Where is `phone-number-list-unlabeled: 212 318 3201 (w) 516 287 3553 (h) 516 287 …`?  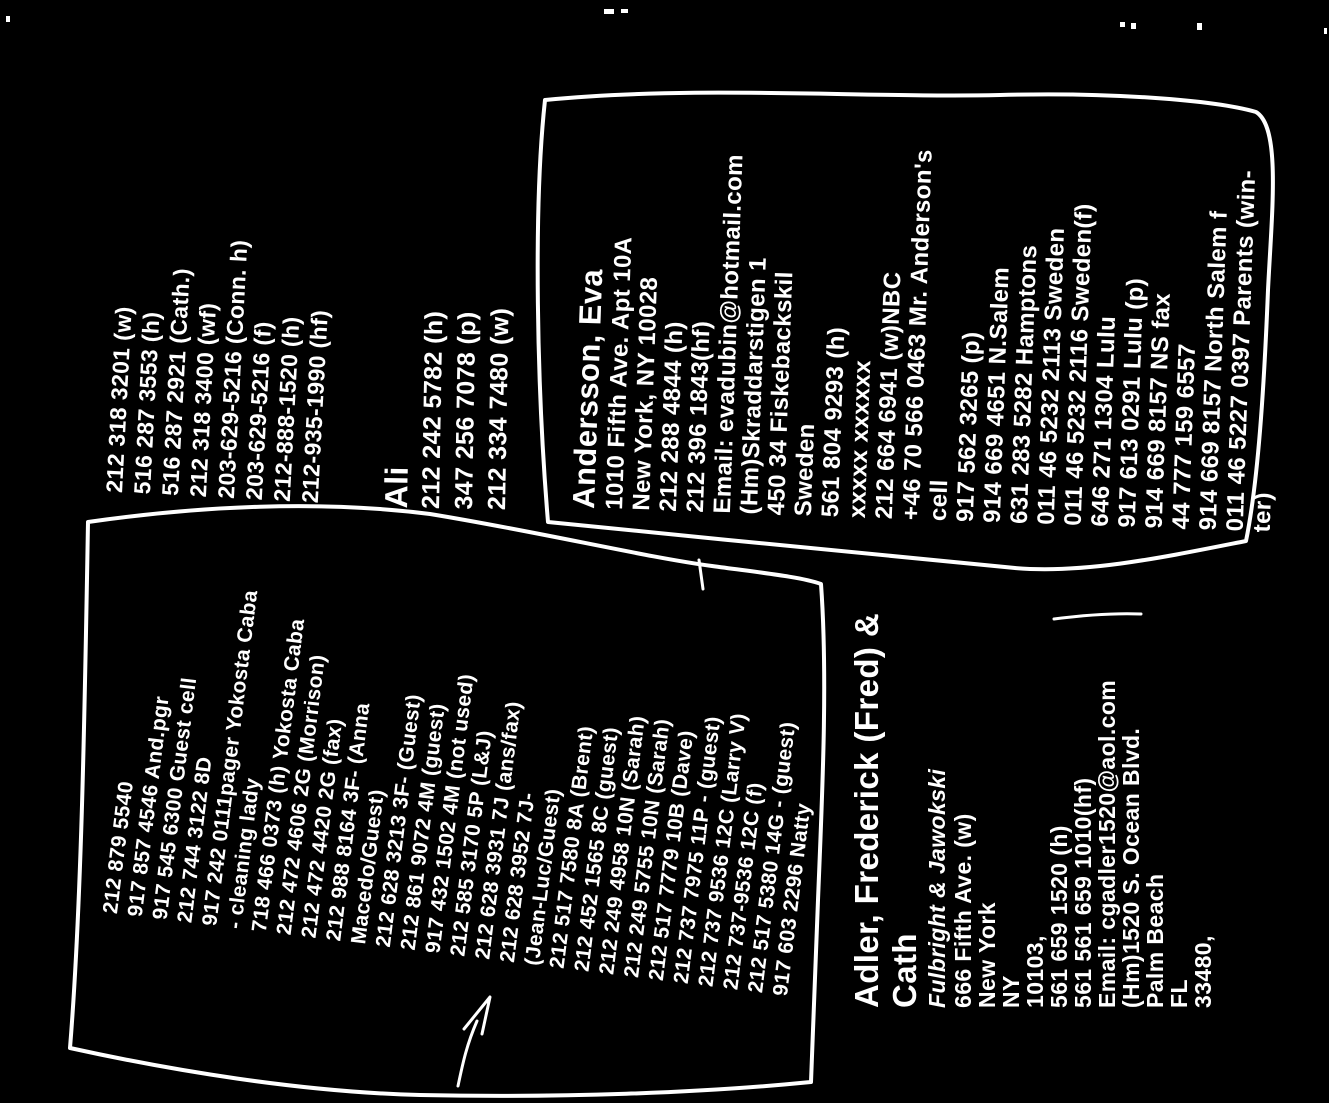
phone-number-list-unlabeled: 212 318 3201 (w) 516 287 3553 (h) 516 287 … is located at coordinates (226, 333).